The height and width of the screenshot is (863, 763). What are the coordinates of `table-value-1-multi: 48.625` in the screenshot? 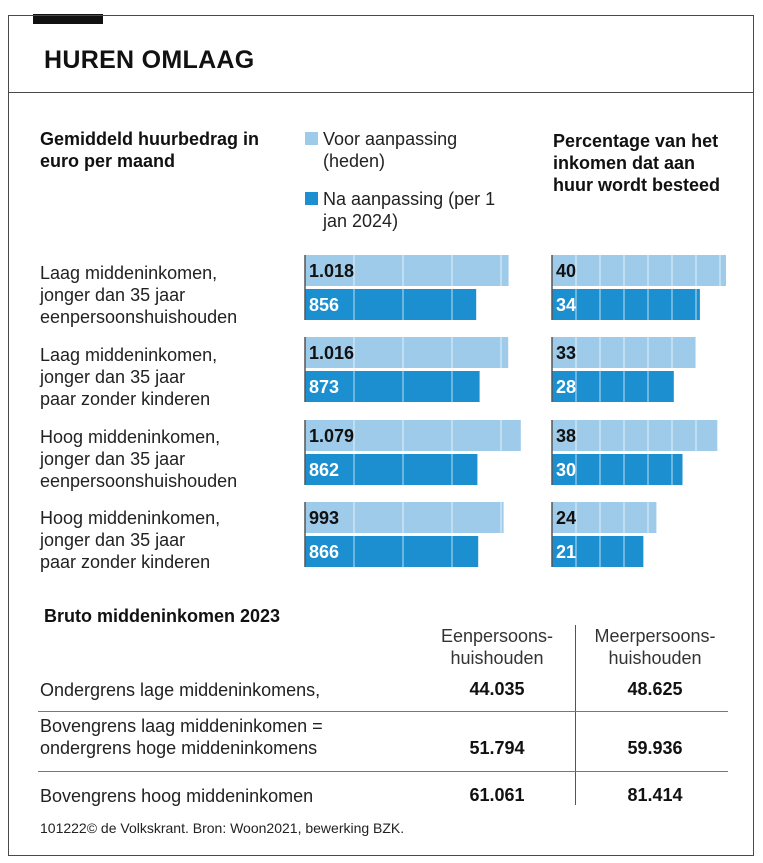 It's located at (655, 689).